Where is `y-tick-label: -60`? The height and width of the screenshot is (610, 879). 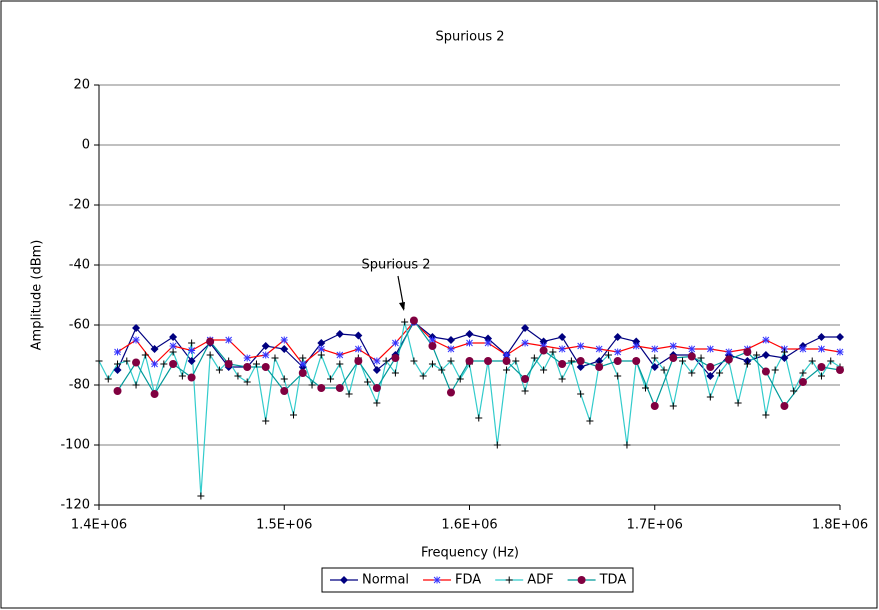
y-tick-label: -60 is located at coordinates (79, 325).